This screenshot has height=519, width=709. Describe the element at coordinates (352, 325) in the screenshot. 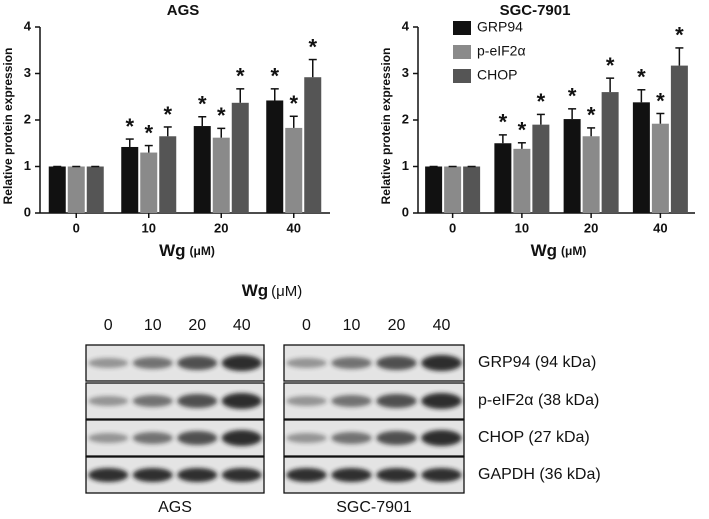

I see `lane-label: 10` at that location.